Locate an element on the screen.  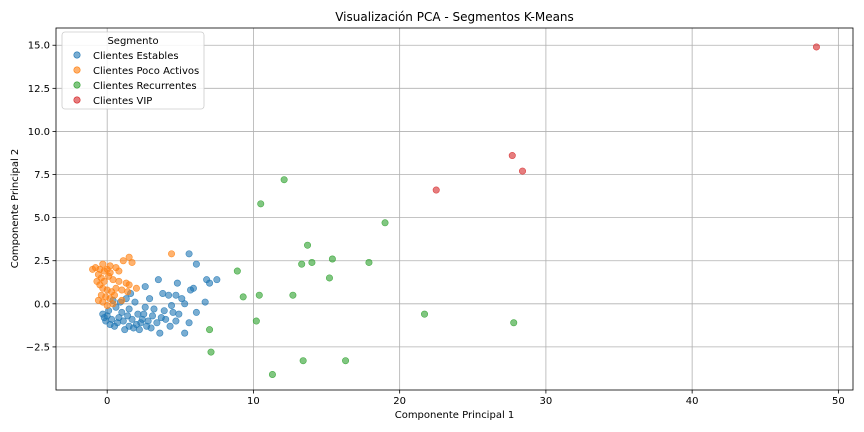
chart-title: Visualización PCA - Segmentos K-Means is located at coordinates (454, 17).